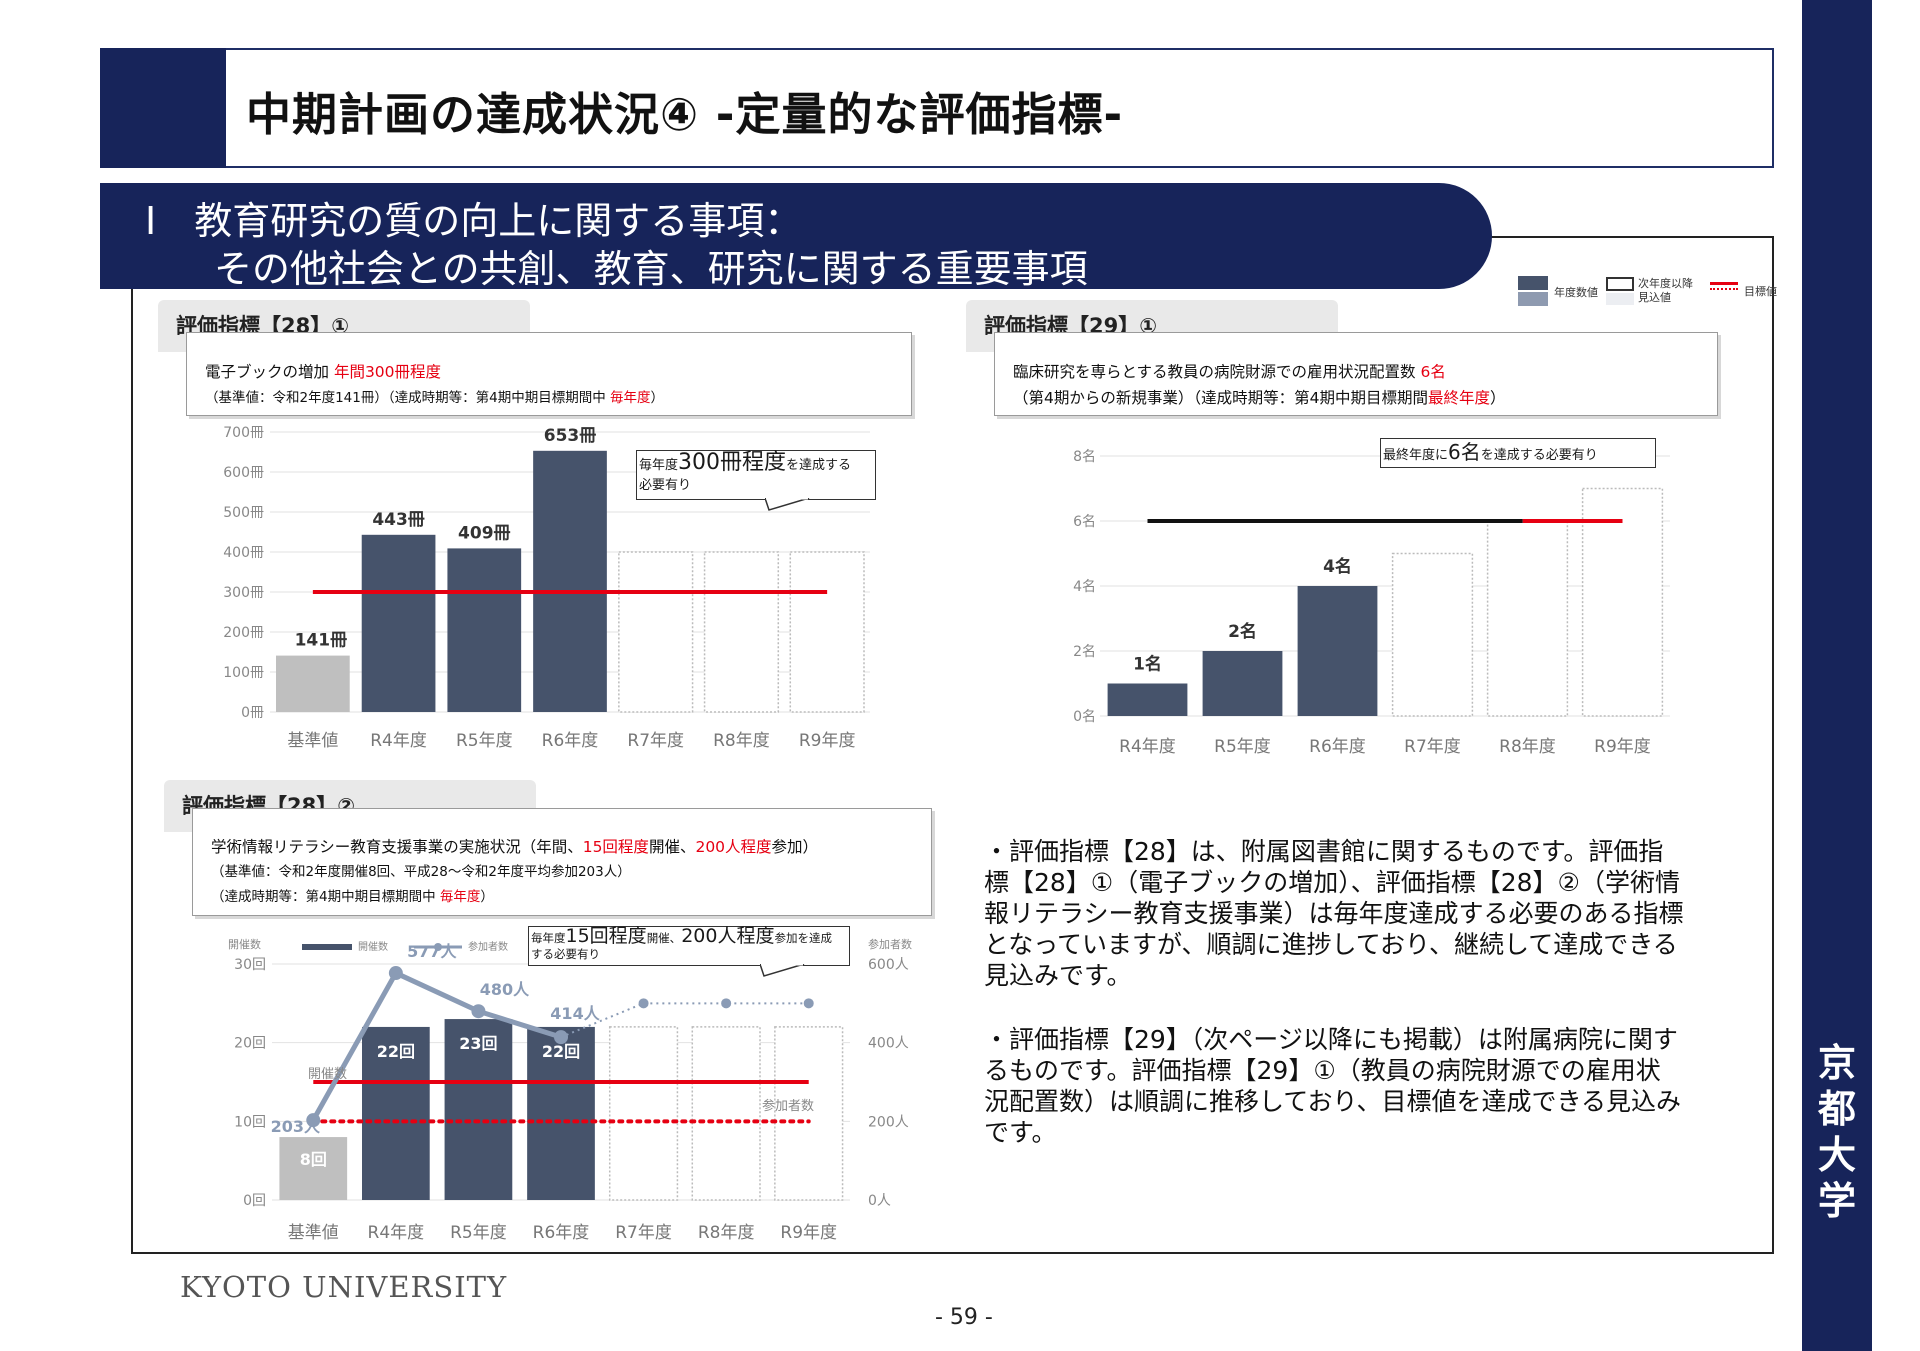 The height and width of the screenshot is (1351, 1920). I want to click on bar-value-label: 4名, so click(1337, 566).